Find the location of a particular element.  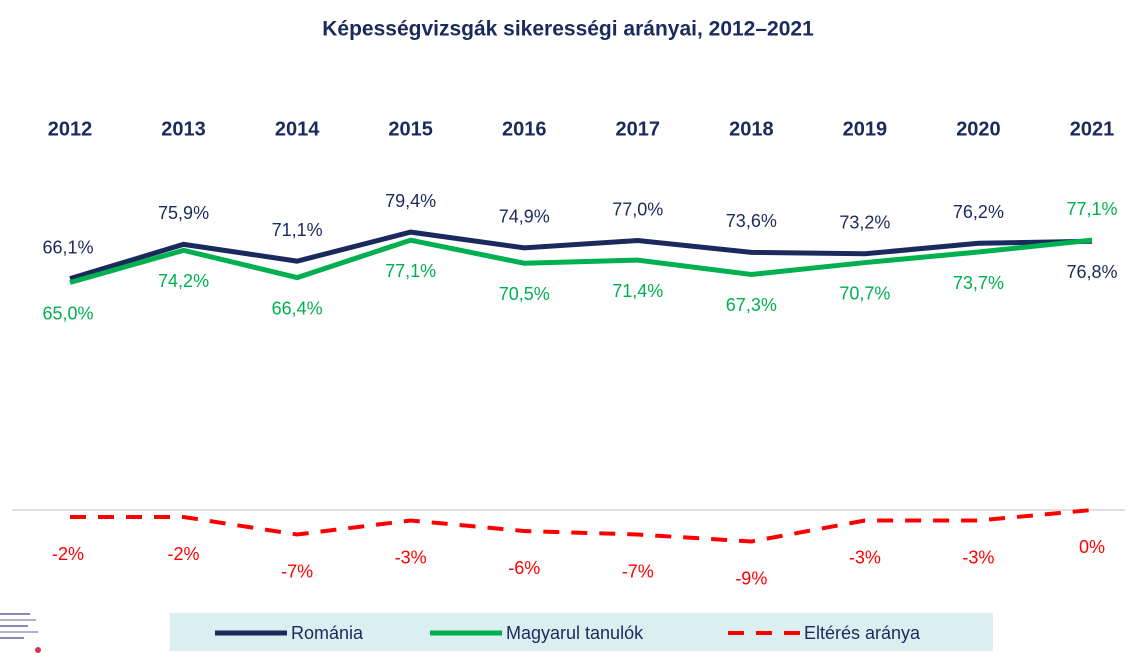

data-label: 65,0% is located at coordinates (67, 313).